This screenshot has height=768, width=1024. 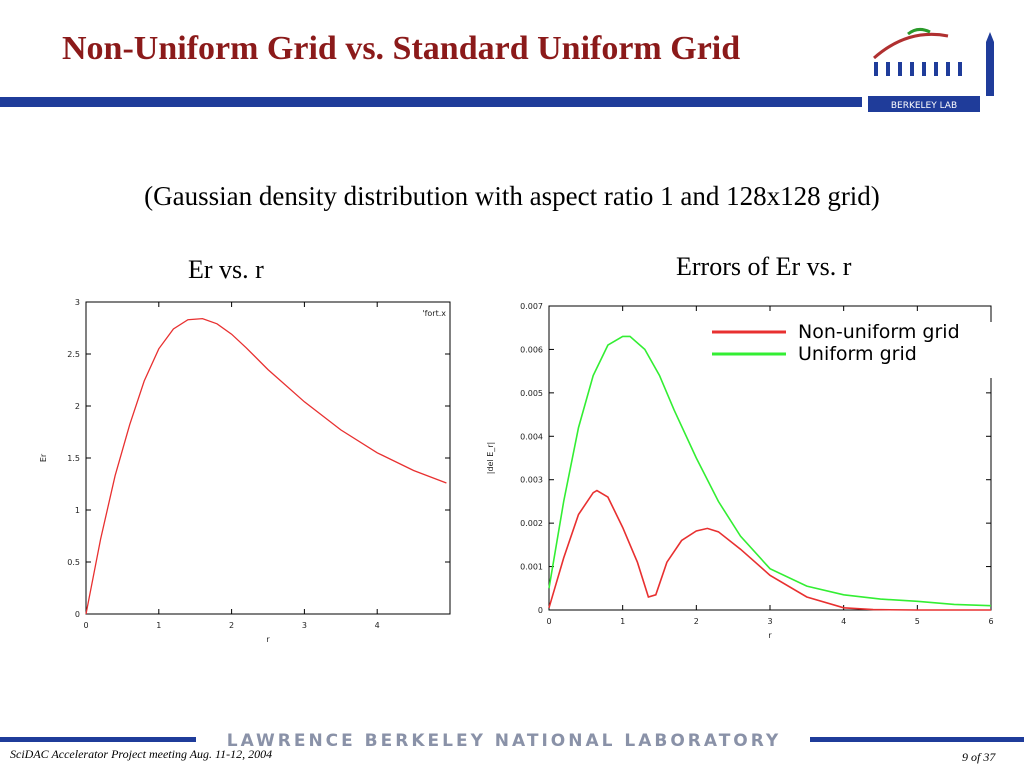 I want to click on y-tick-label: 0.001, so click(x=531, y=567).